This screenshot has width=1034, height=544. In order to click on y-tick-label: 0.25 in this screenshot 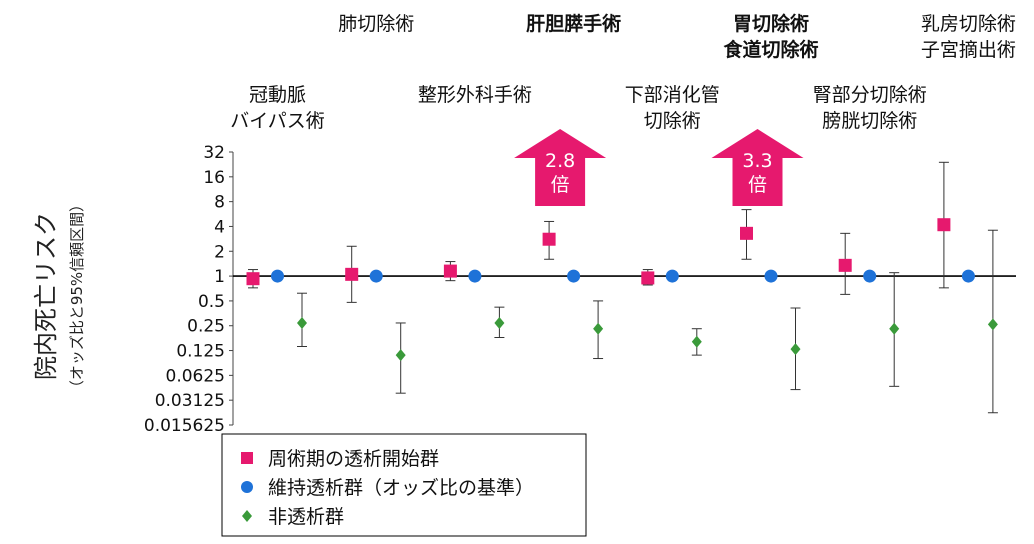, I will do `click(206, 327)`.